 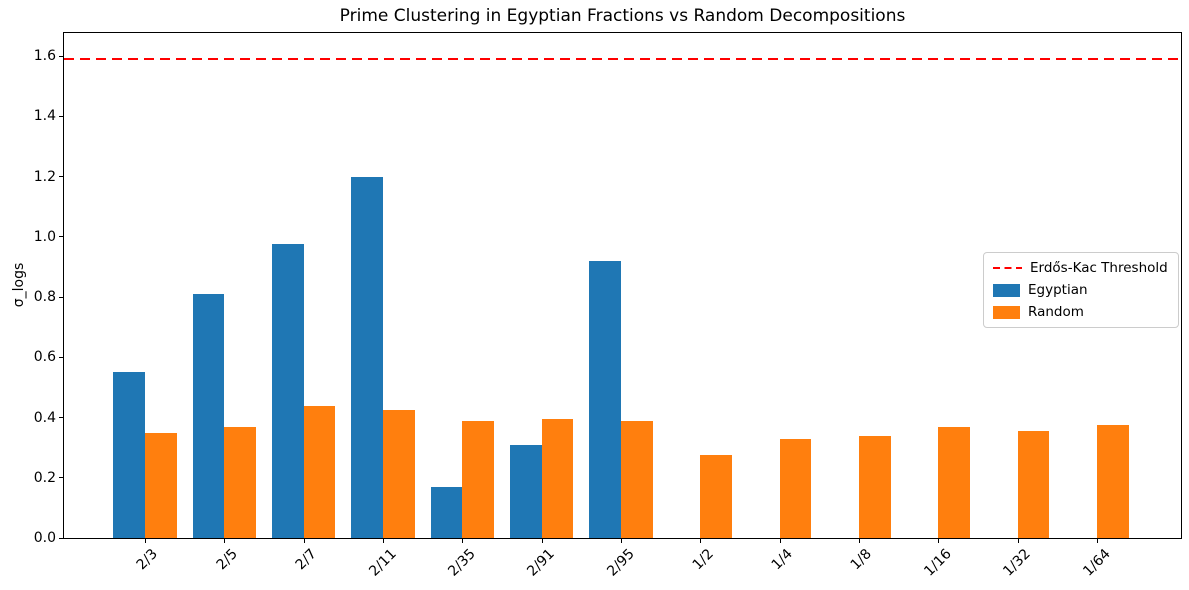 What do you see at coordinates (44, 357) in the screenshot?
I see `y-tick-label: 0.6` at bounding box center [44, 357].